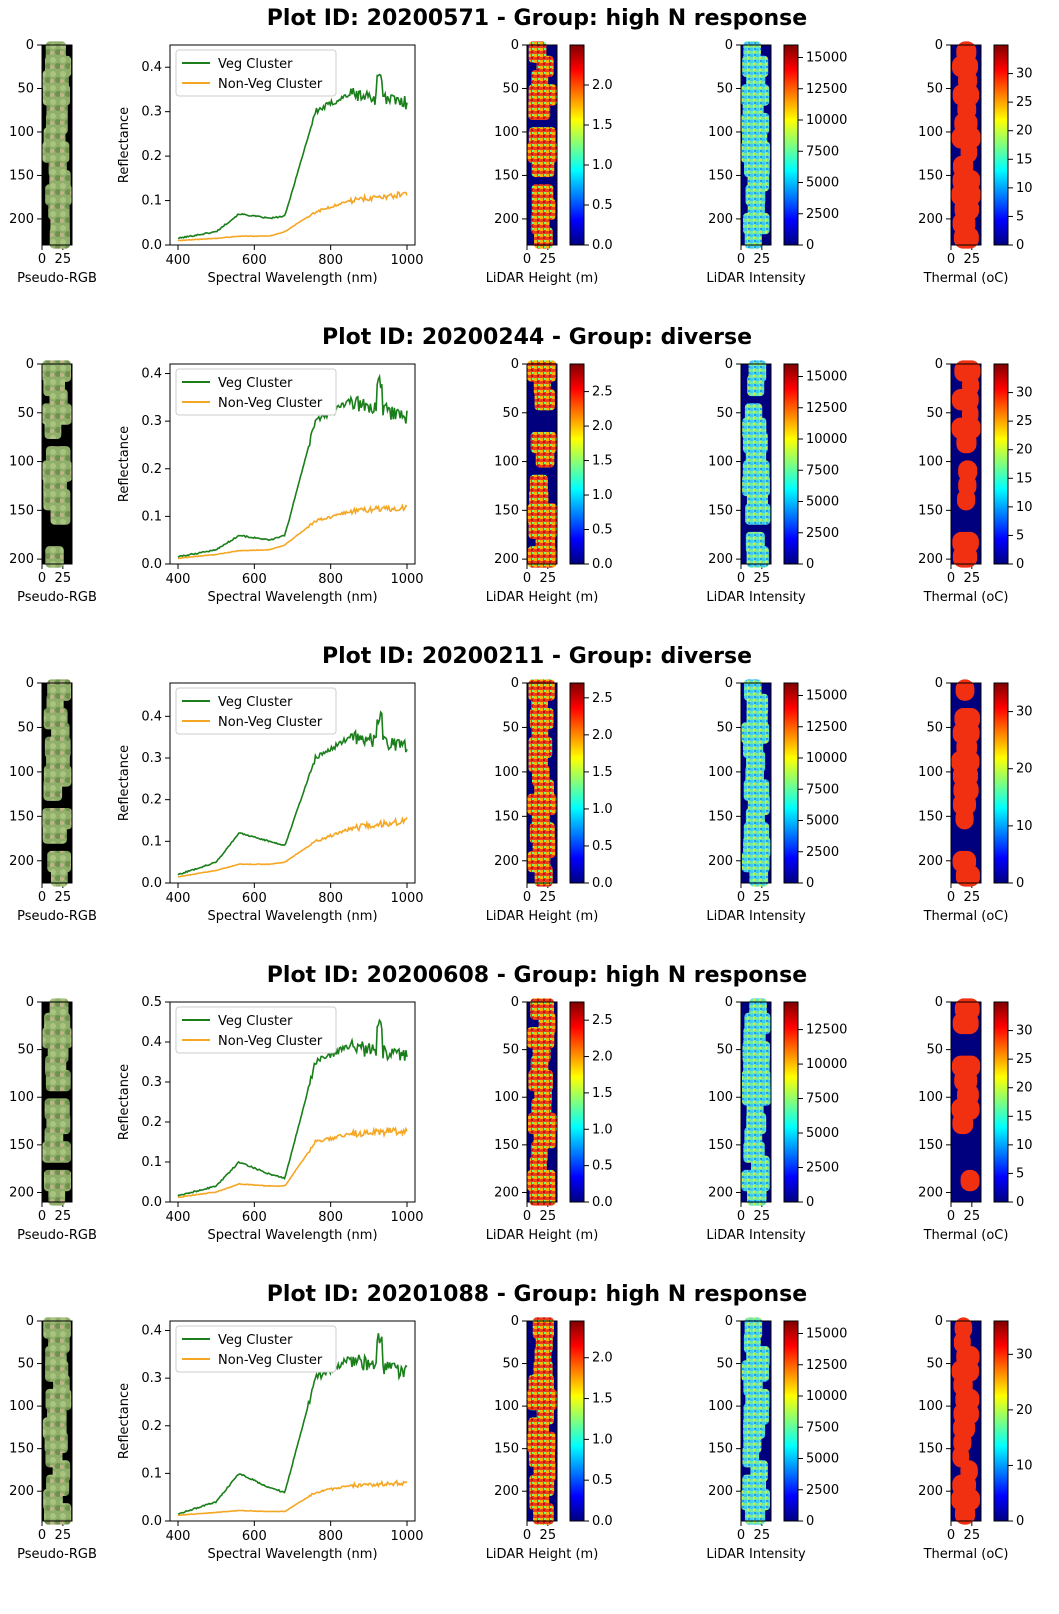 The image size is (1059, 1614). Describe the element at coordinates (151, 1082) in the screenshot. I see `spectrum-y-tick-label: 0.3` at that location.